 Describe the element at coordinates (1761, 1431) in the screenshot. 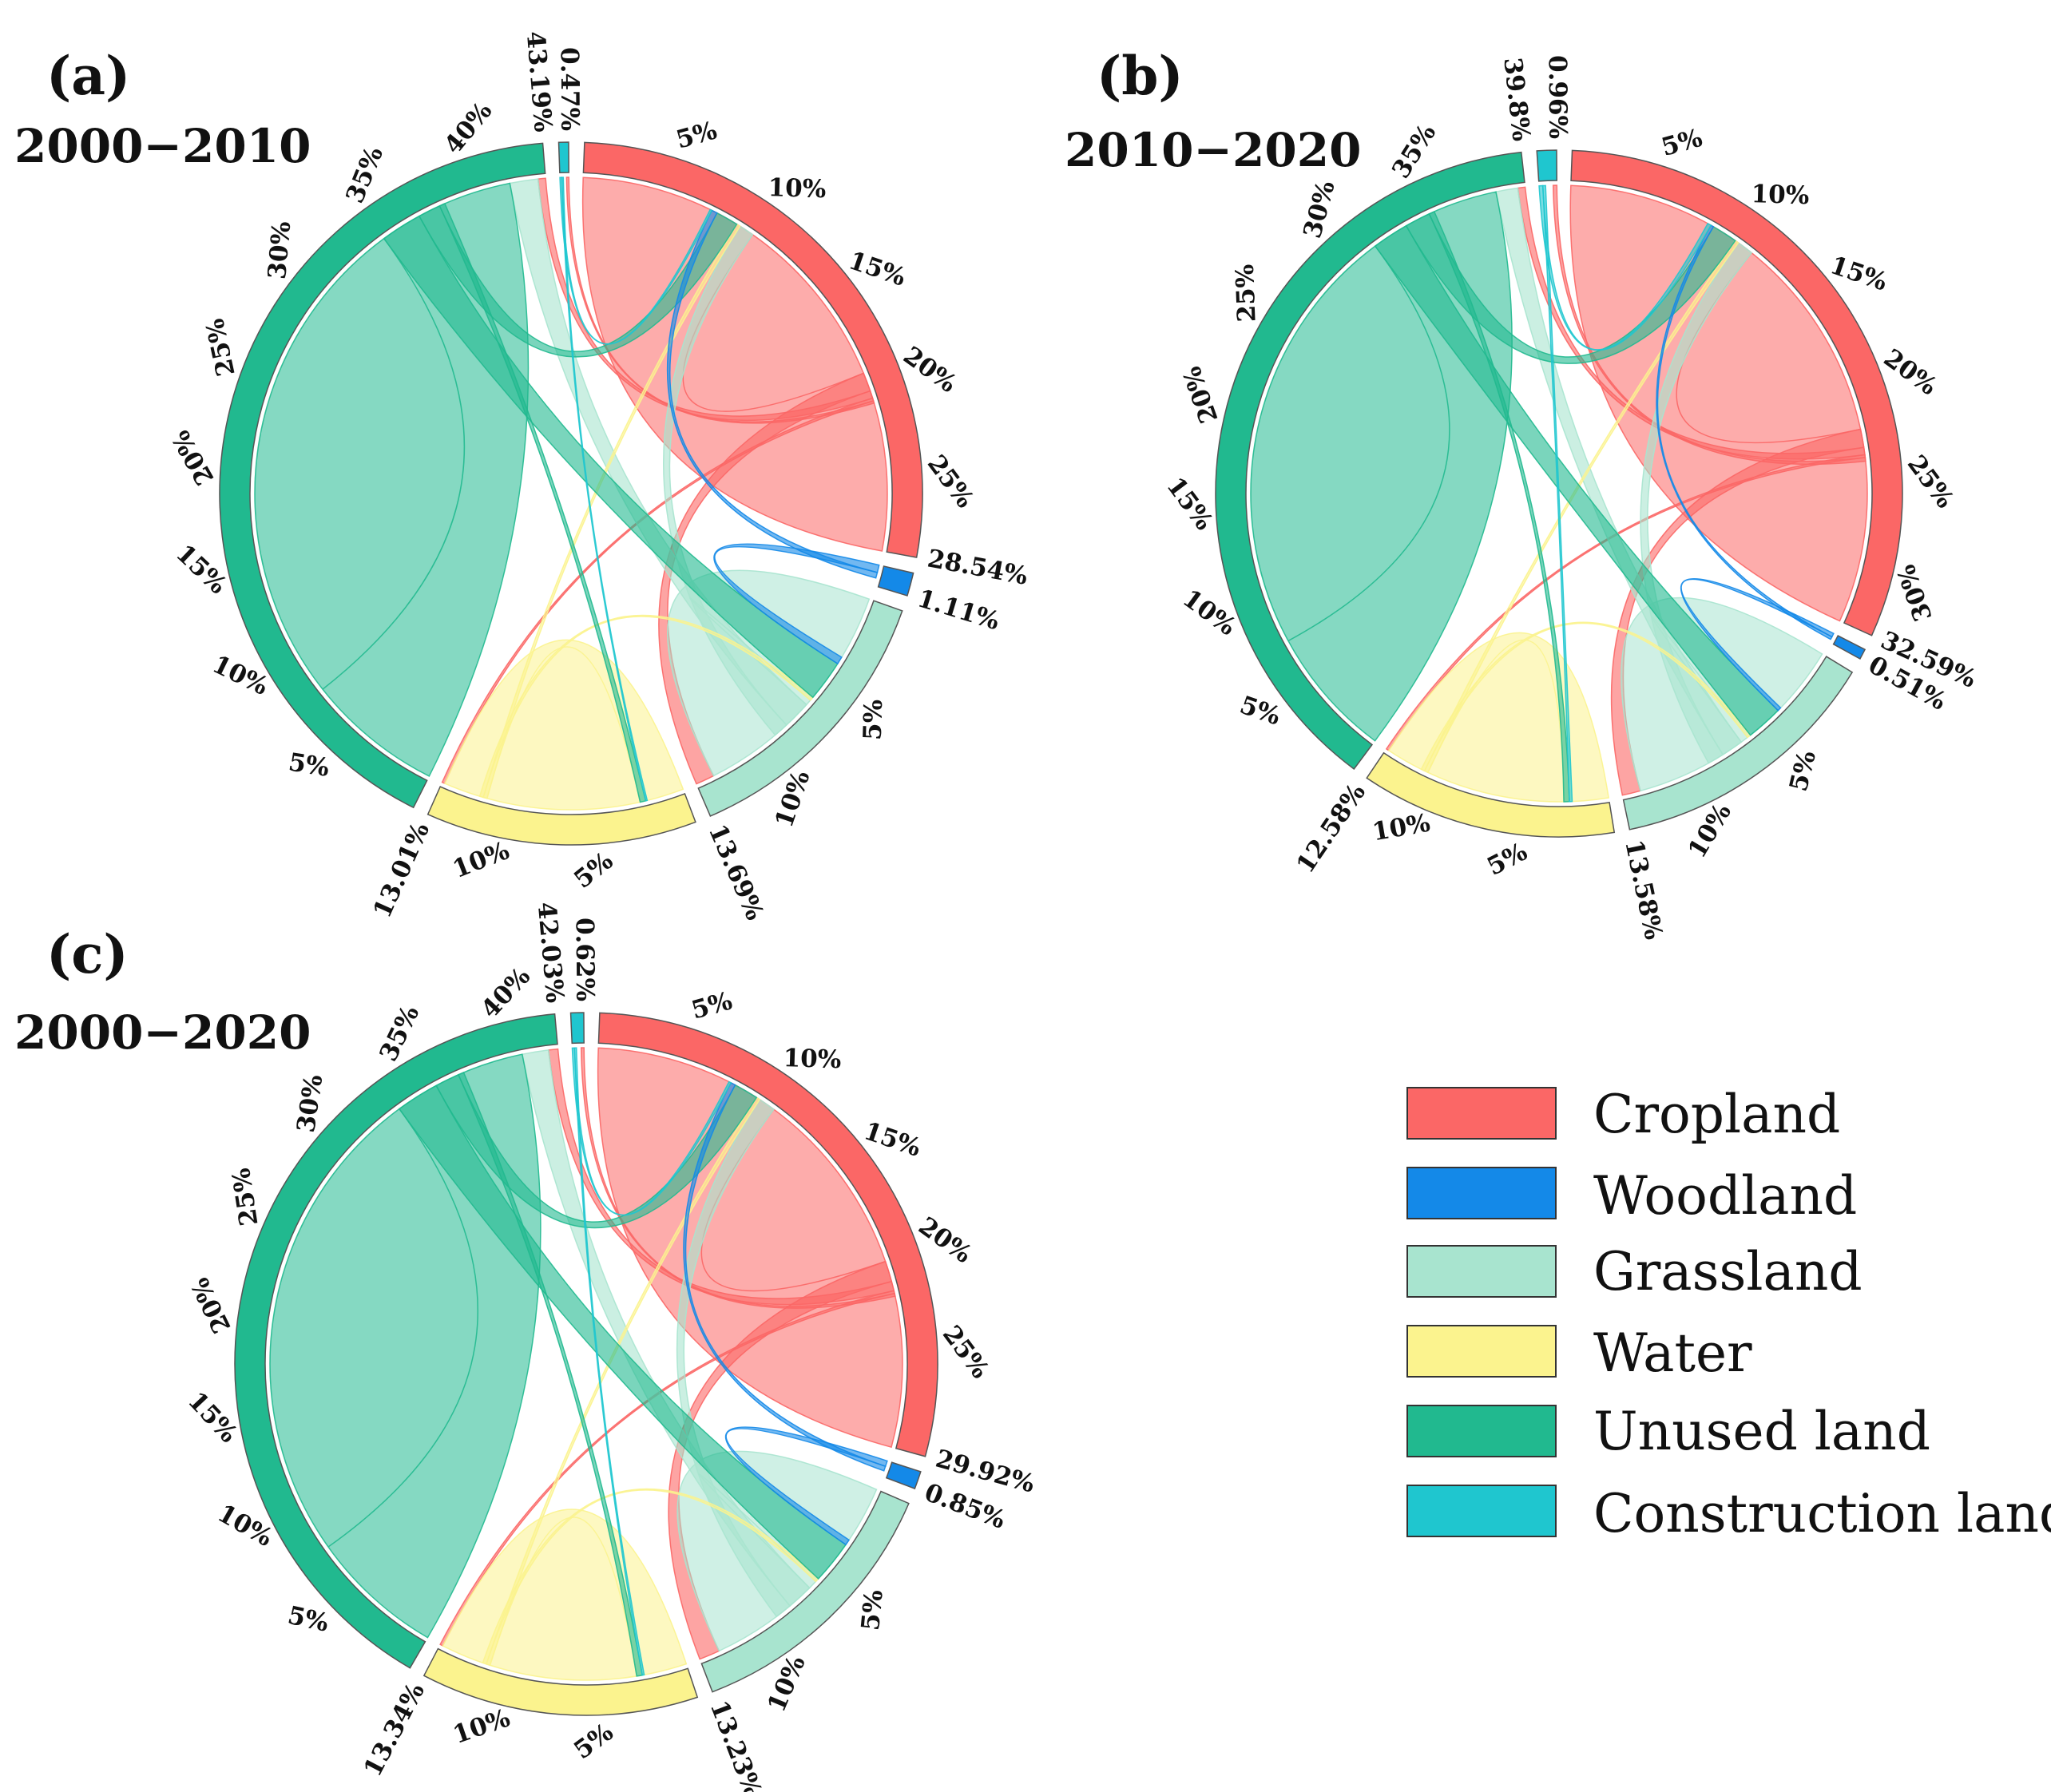

I see `legend-label-unused-land: Unused land` at that location.